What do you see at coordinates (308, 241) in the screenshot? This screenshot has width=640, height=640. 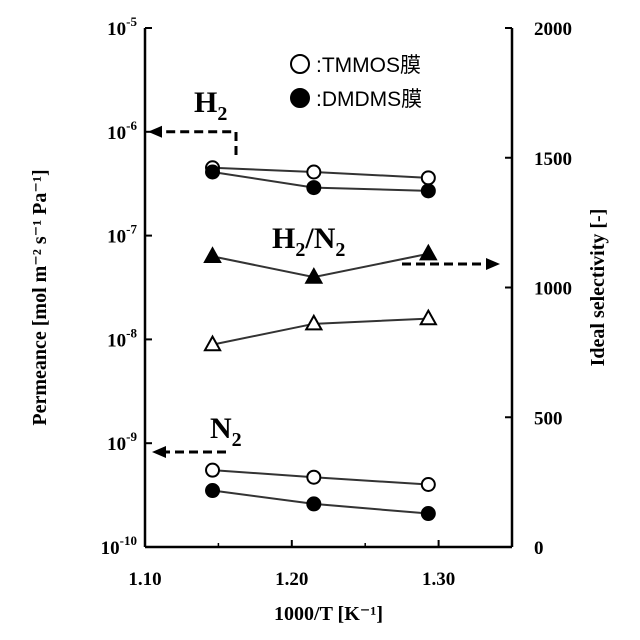 I see `annotation-h2n2: H2/N2` at bounding box center [308, 241].